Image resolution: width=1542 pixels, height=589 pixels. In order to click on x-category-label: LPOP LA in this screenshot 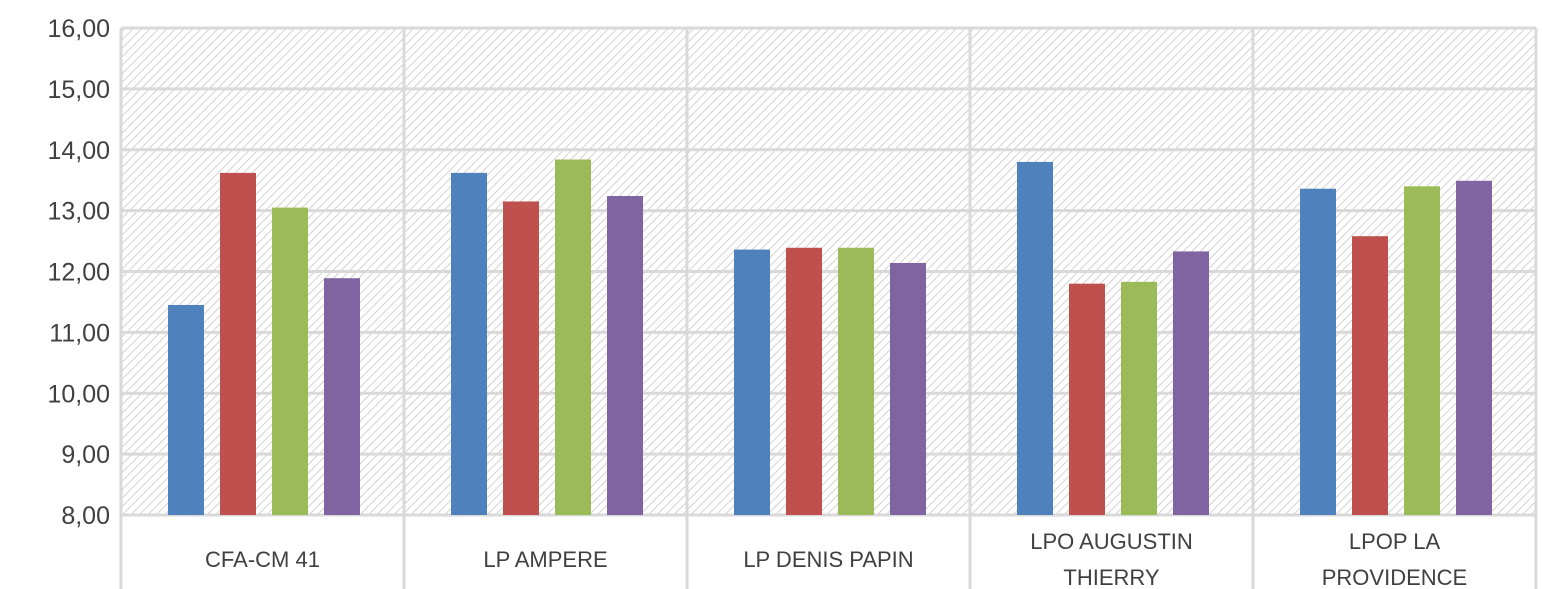, I will do `click(1395, 541)`.